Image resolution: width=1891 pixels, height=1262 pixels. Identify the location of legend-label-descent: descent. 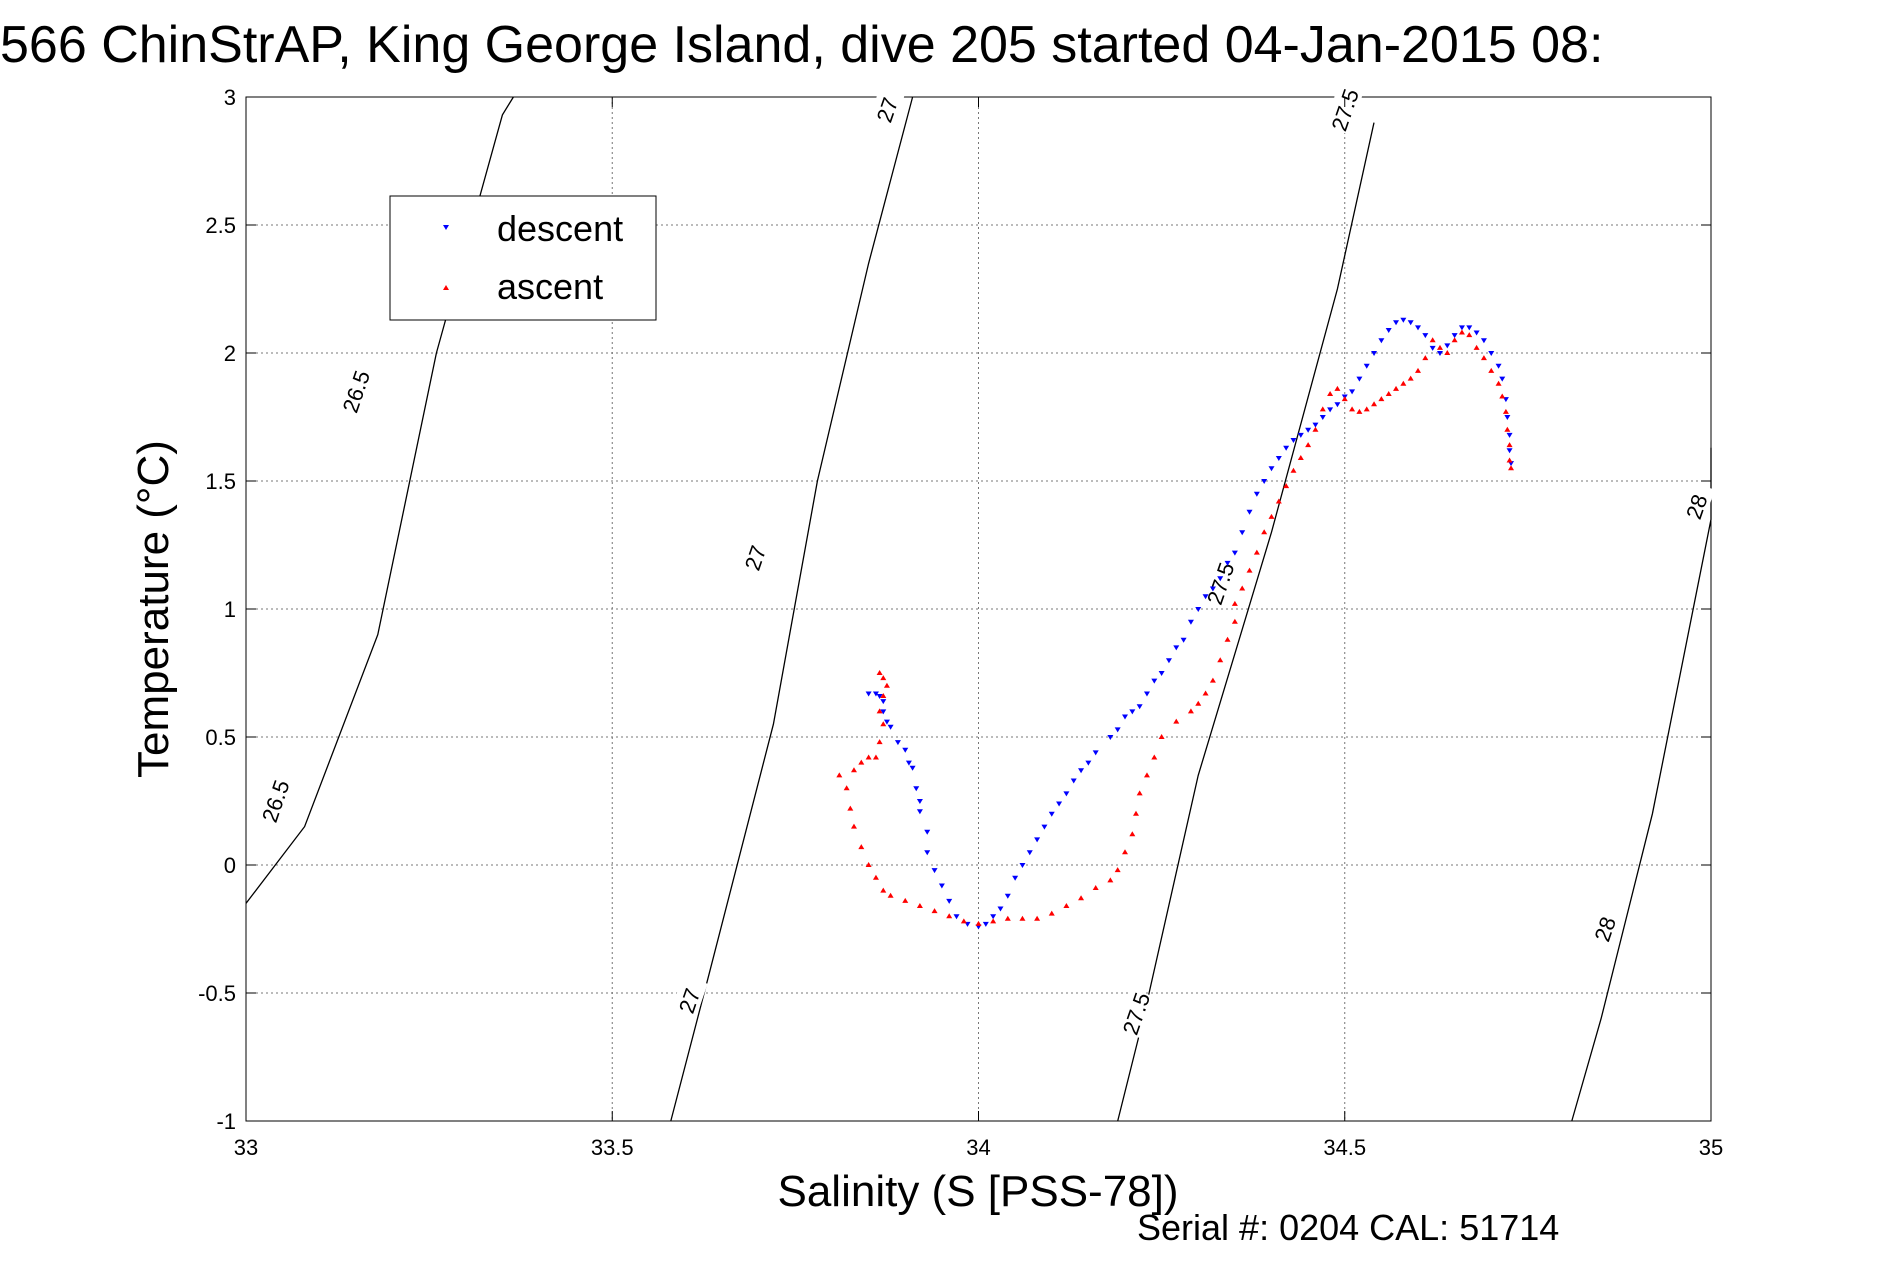
(560, 228).